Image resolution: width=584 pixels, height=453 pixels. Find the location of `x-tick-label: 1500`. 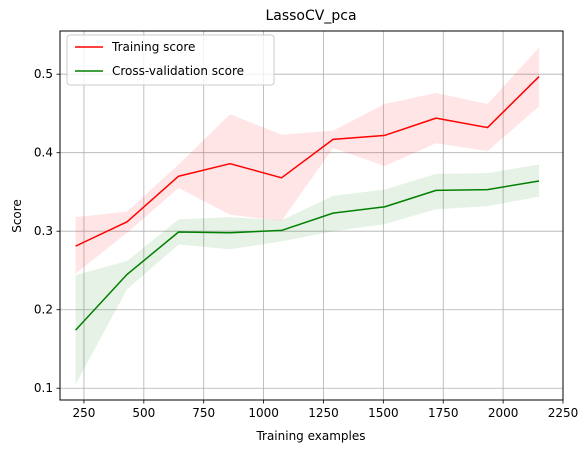

x-tick-label: 1500 is located at coordinates (383, 413).